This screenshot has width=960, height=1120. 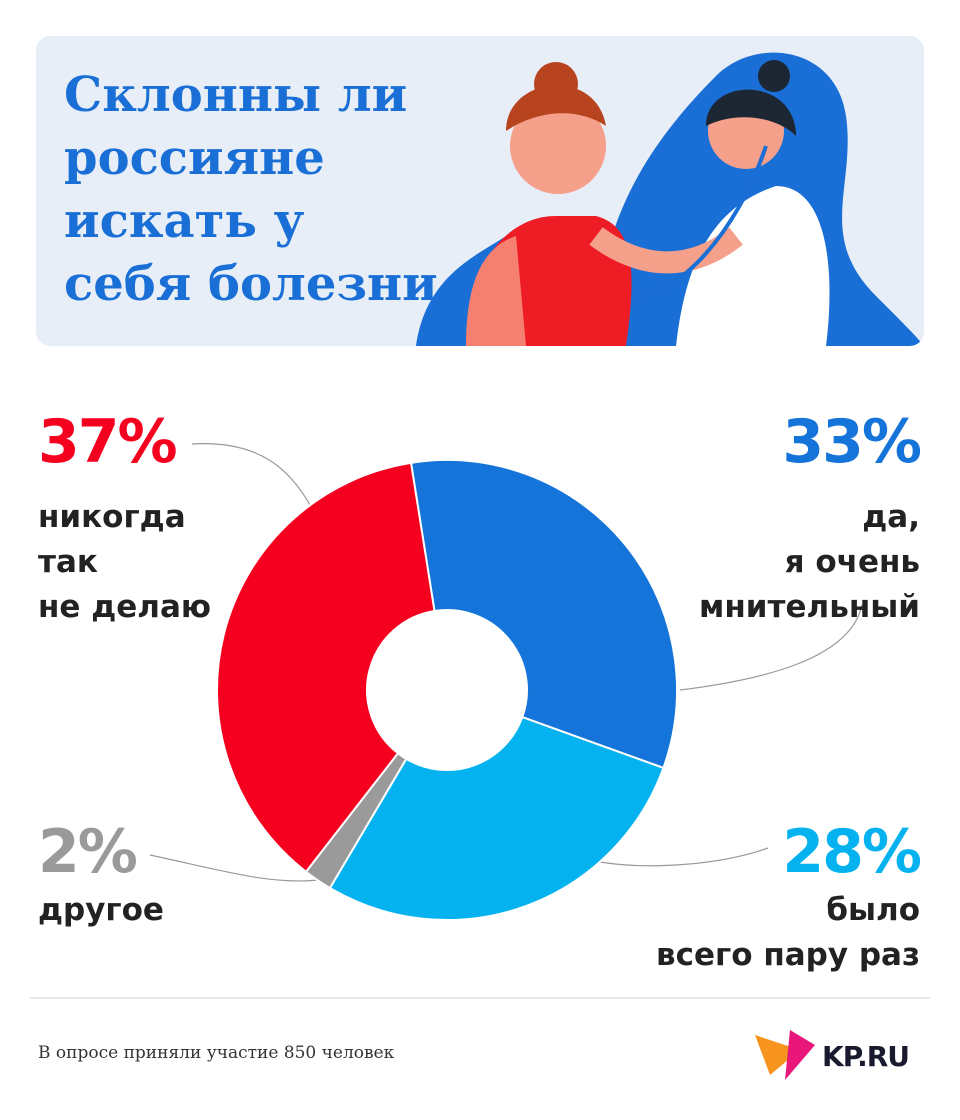 I want to click on value-label: 28%, so click(x=852, y=852).